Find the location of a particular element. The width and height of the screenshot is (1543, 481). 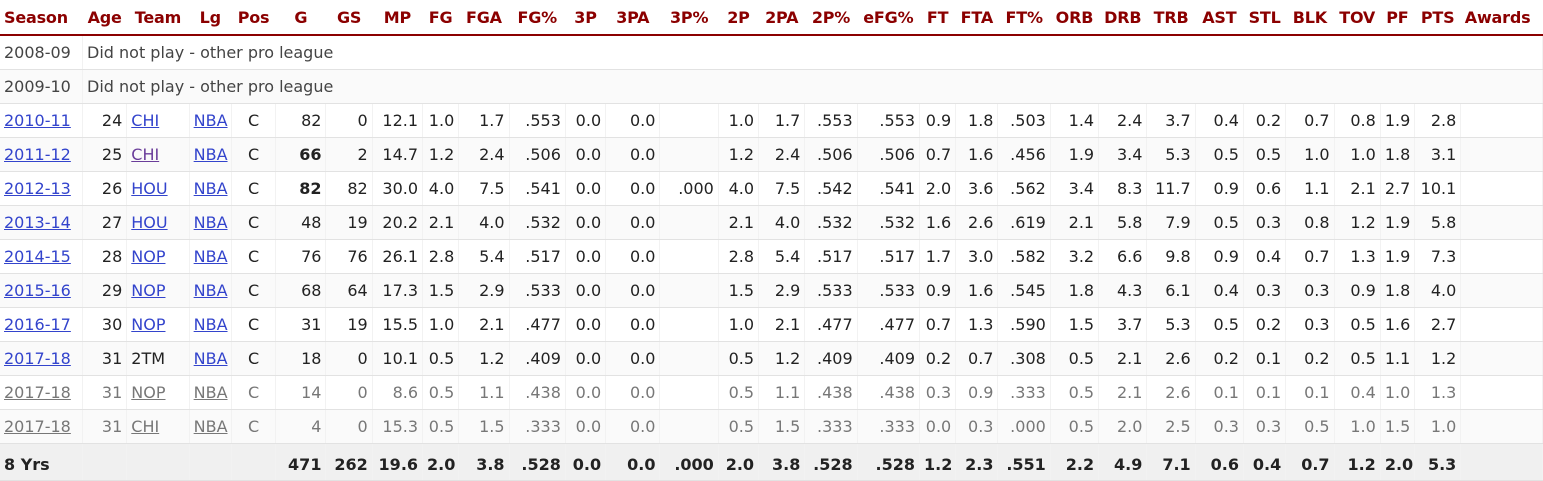

column-header-2p: 2P is located at coordinates (738, 18).